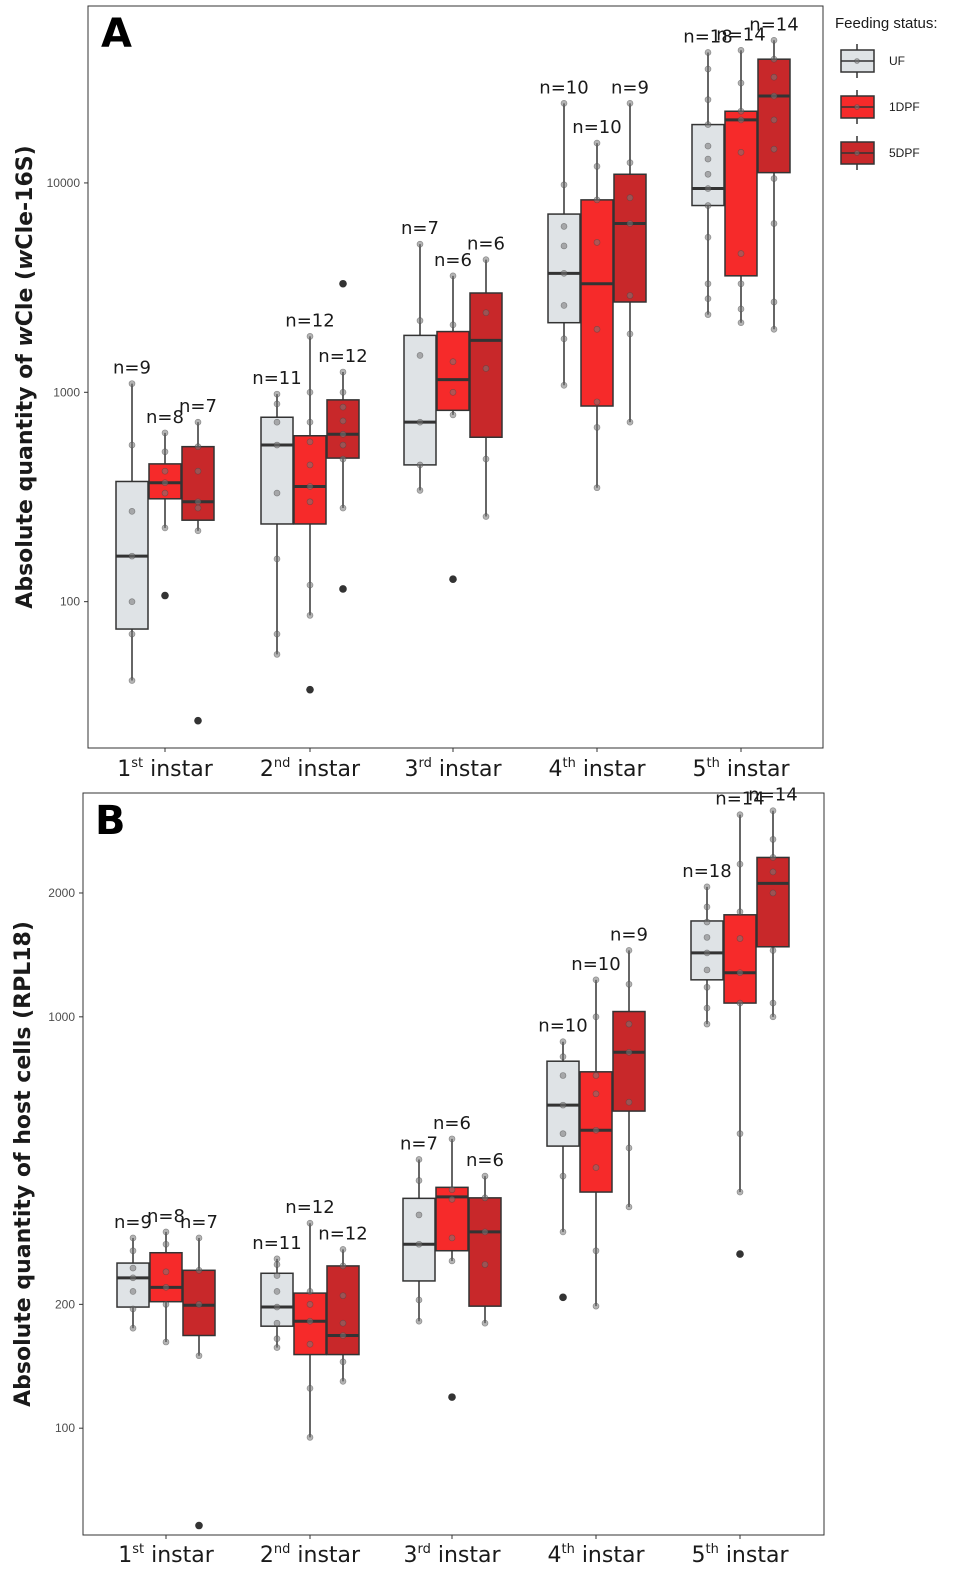 The image size is (968, 1586). What do you see at coordinates (880, 107) in the screenshot?
I see `legend-item-1dpf: 1DPF` at bounding box center [880, 107].